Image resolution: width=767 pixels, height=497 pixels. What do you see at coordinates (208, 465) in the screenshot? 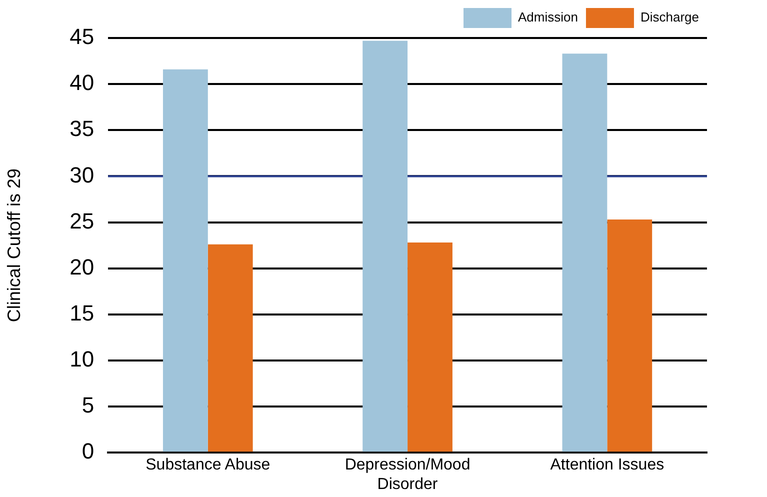
I see `x-tick-label: Substance Abuse` at bounding box center [208, 465].